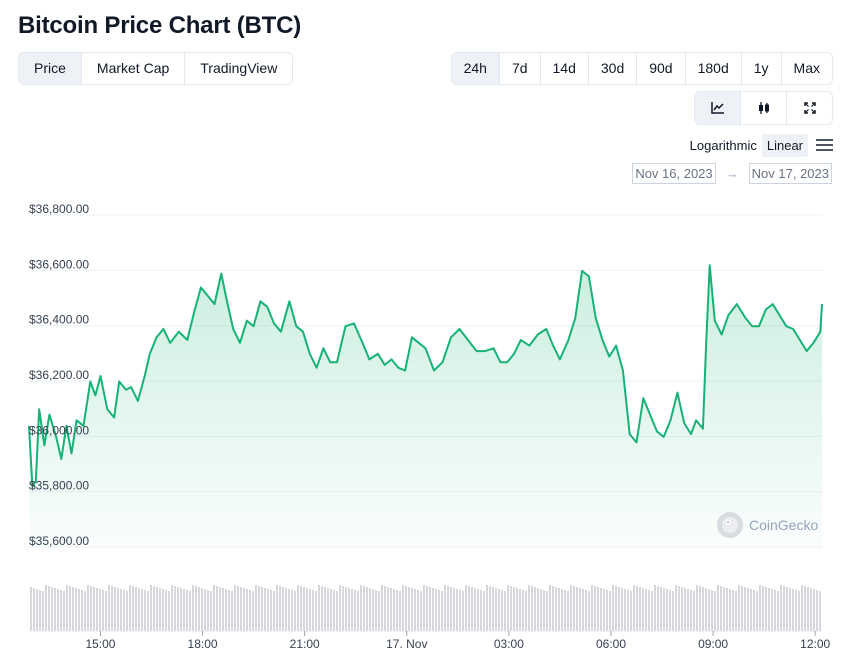 The height and width of the screenshot is (661, 853). I want to click on range-90d-button: 90d, so click(660, 68).